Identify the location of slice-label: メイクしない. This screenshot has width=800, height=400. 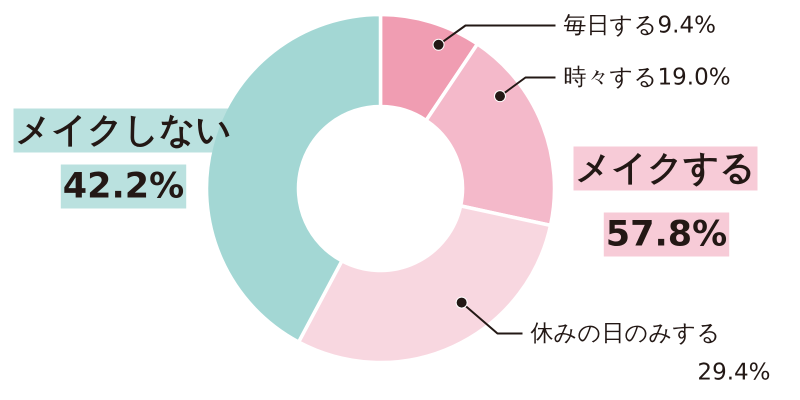
(124, 130).